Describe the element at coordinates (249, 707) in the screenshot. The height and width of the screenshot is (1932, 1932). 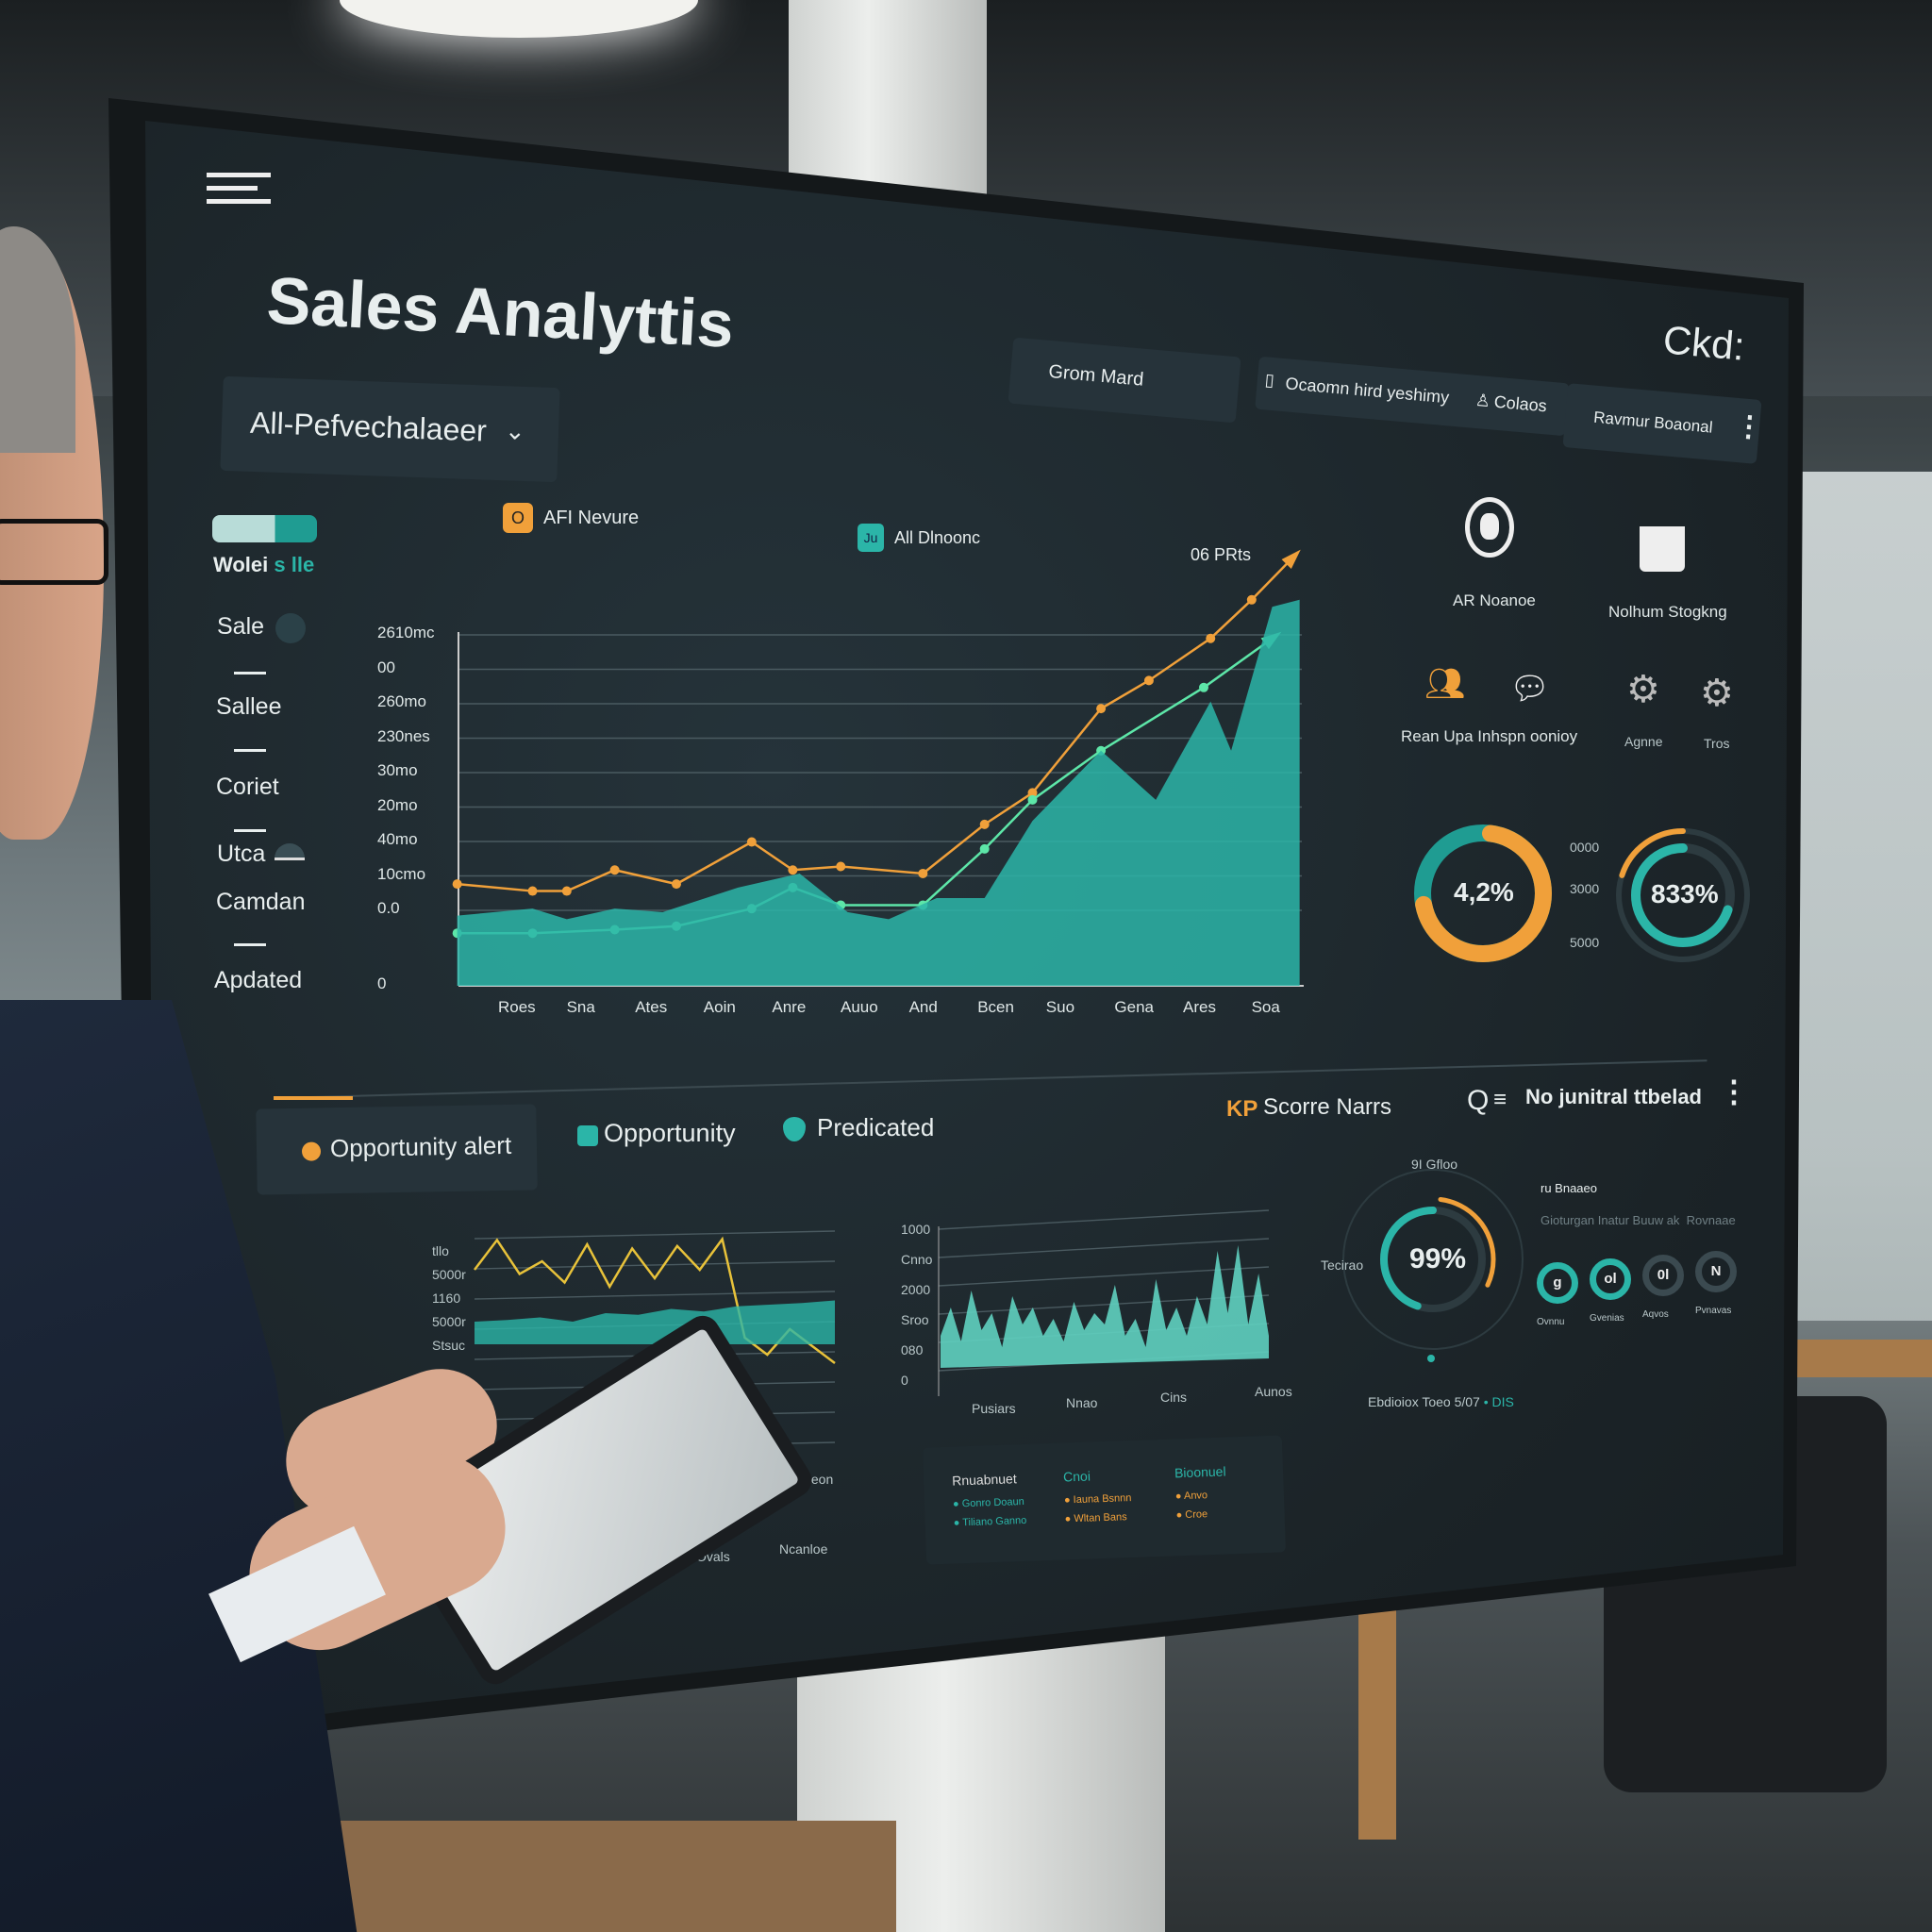
I see `sidebar-item-sallee: Sallee` at that location.